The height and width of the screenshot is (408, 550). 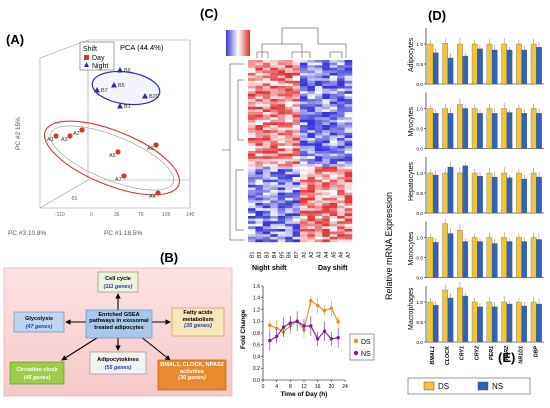 What do you see at coordinates (120, 106) in the screenshot?
I see `pca-point-night` at bounding box center [120, 106].